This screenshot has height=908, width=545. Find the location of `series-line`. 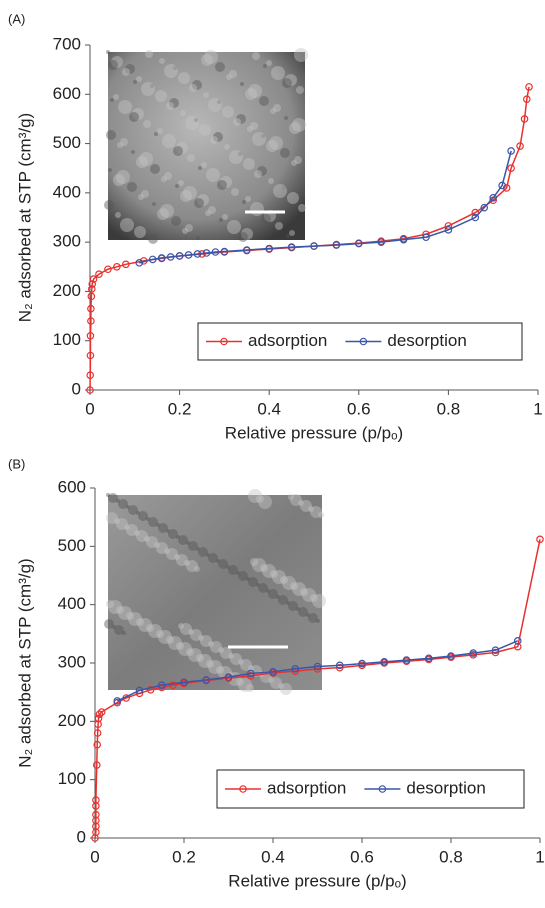

series-line is located at coordinates (325, 207).